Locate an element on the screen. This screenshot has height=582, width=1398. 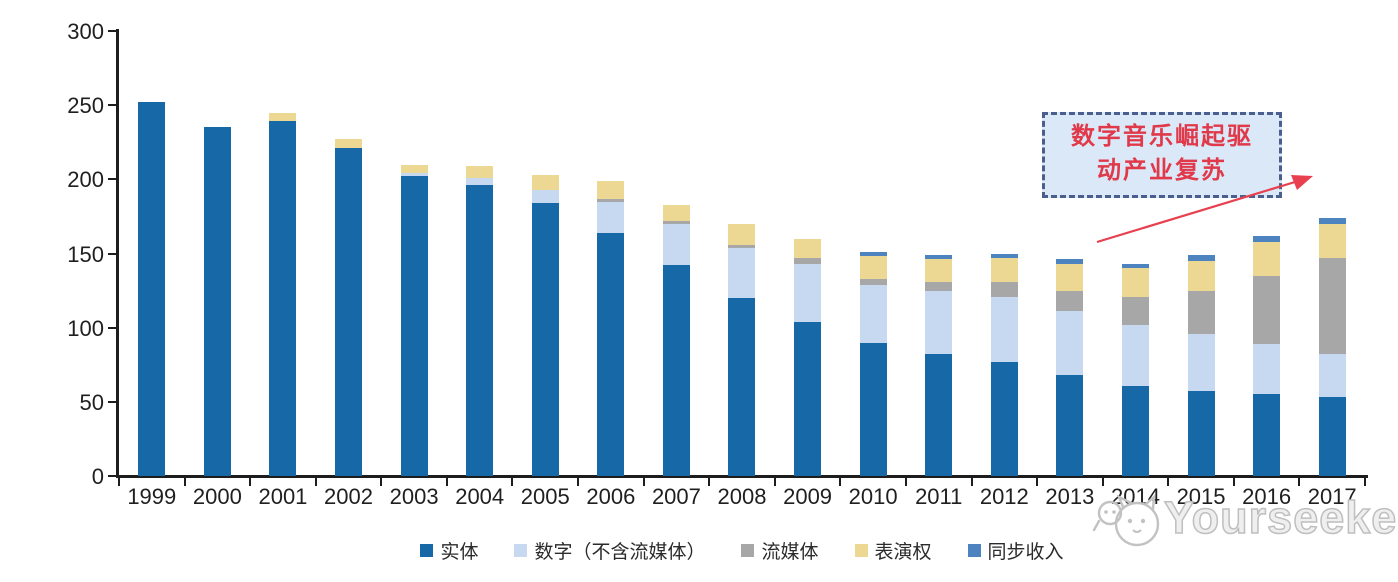
annotation-line-1: 数字音乐崛起驱 is located at coordinates (1162, 137).